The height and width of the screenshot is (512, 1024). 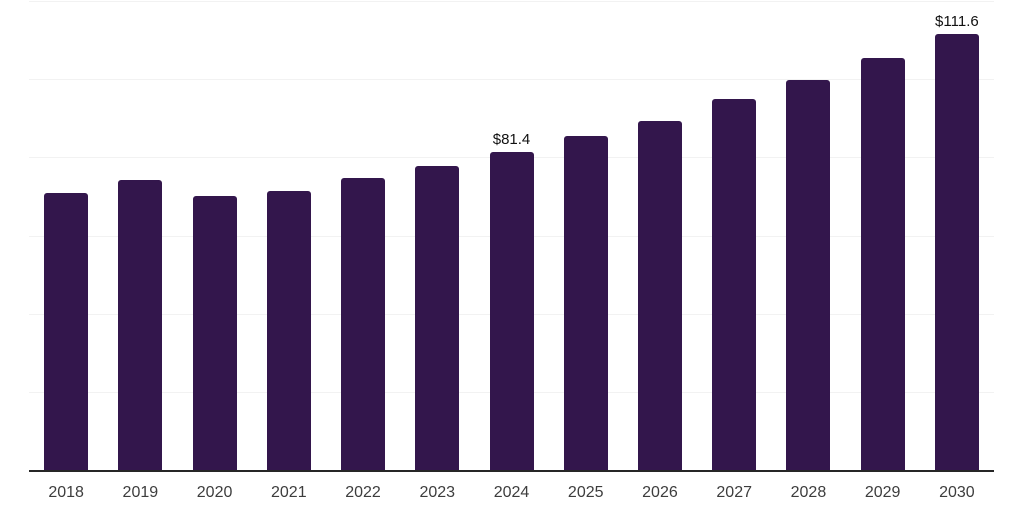 What do you see at coordinates (957, 492) in the screenshot?
I see `x-tick-label-2030: 2030` at bounding box center [957, 492].